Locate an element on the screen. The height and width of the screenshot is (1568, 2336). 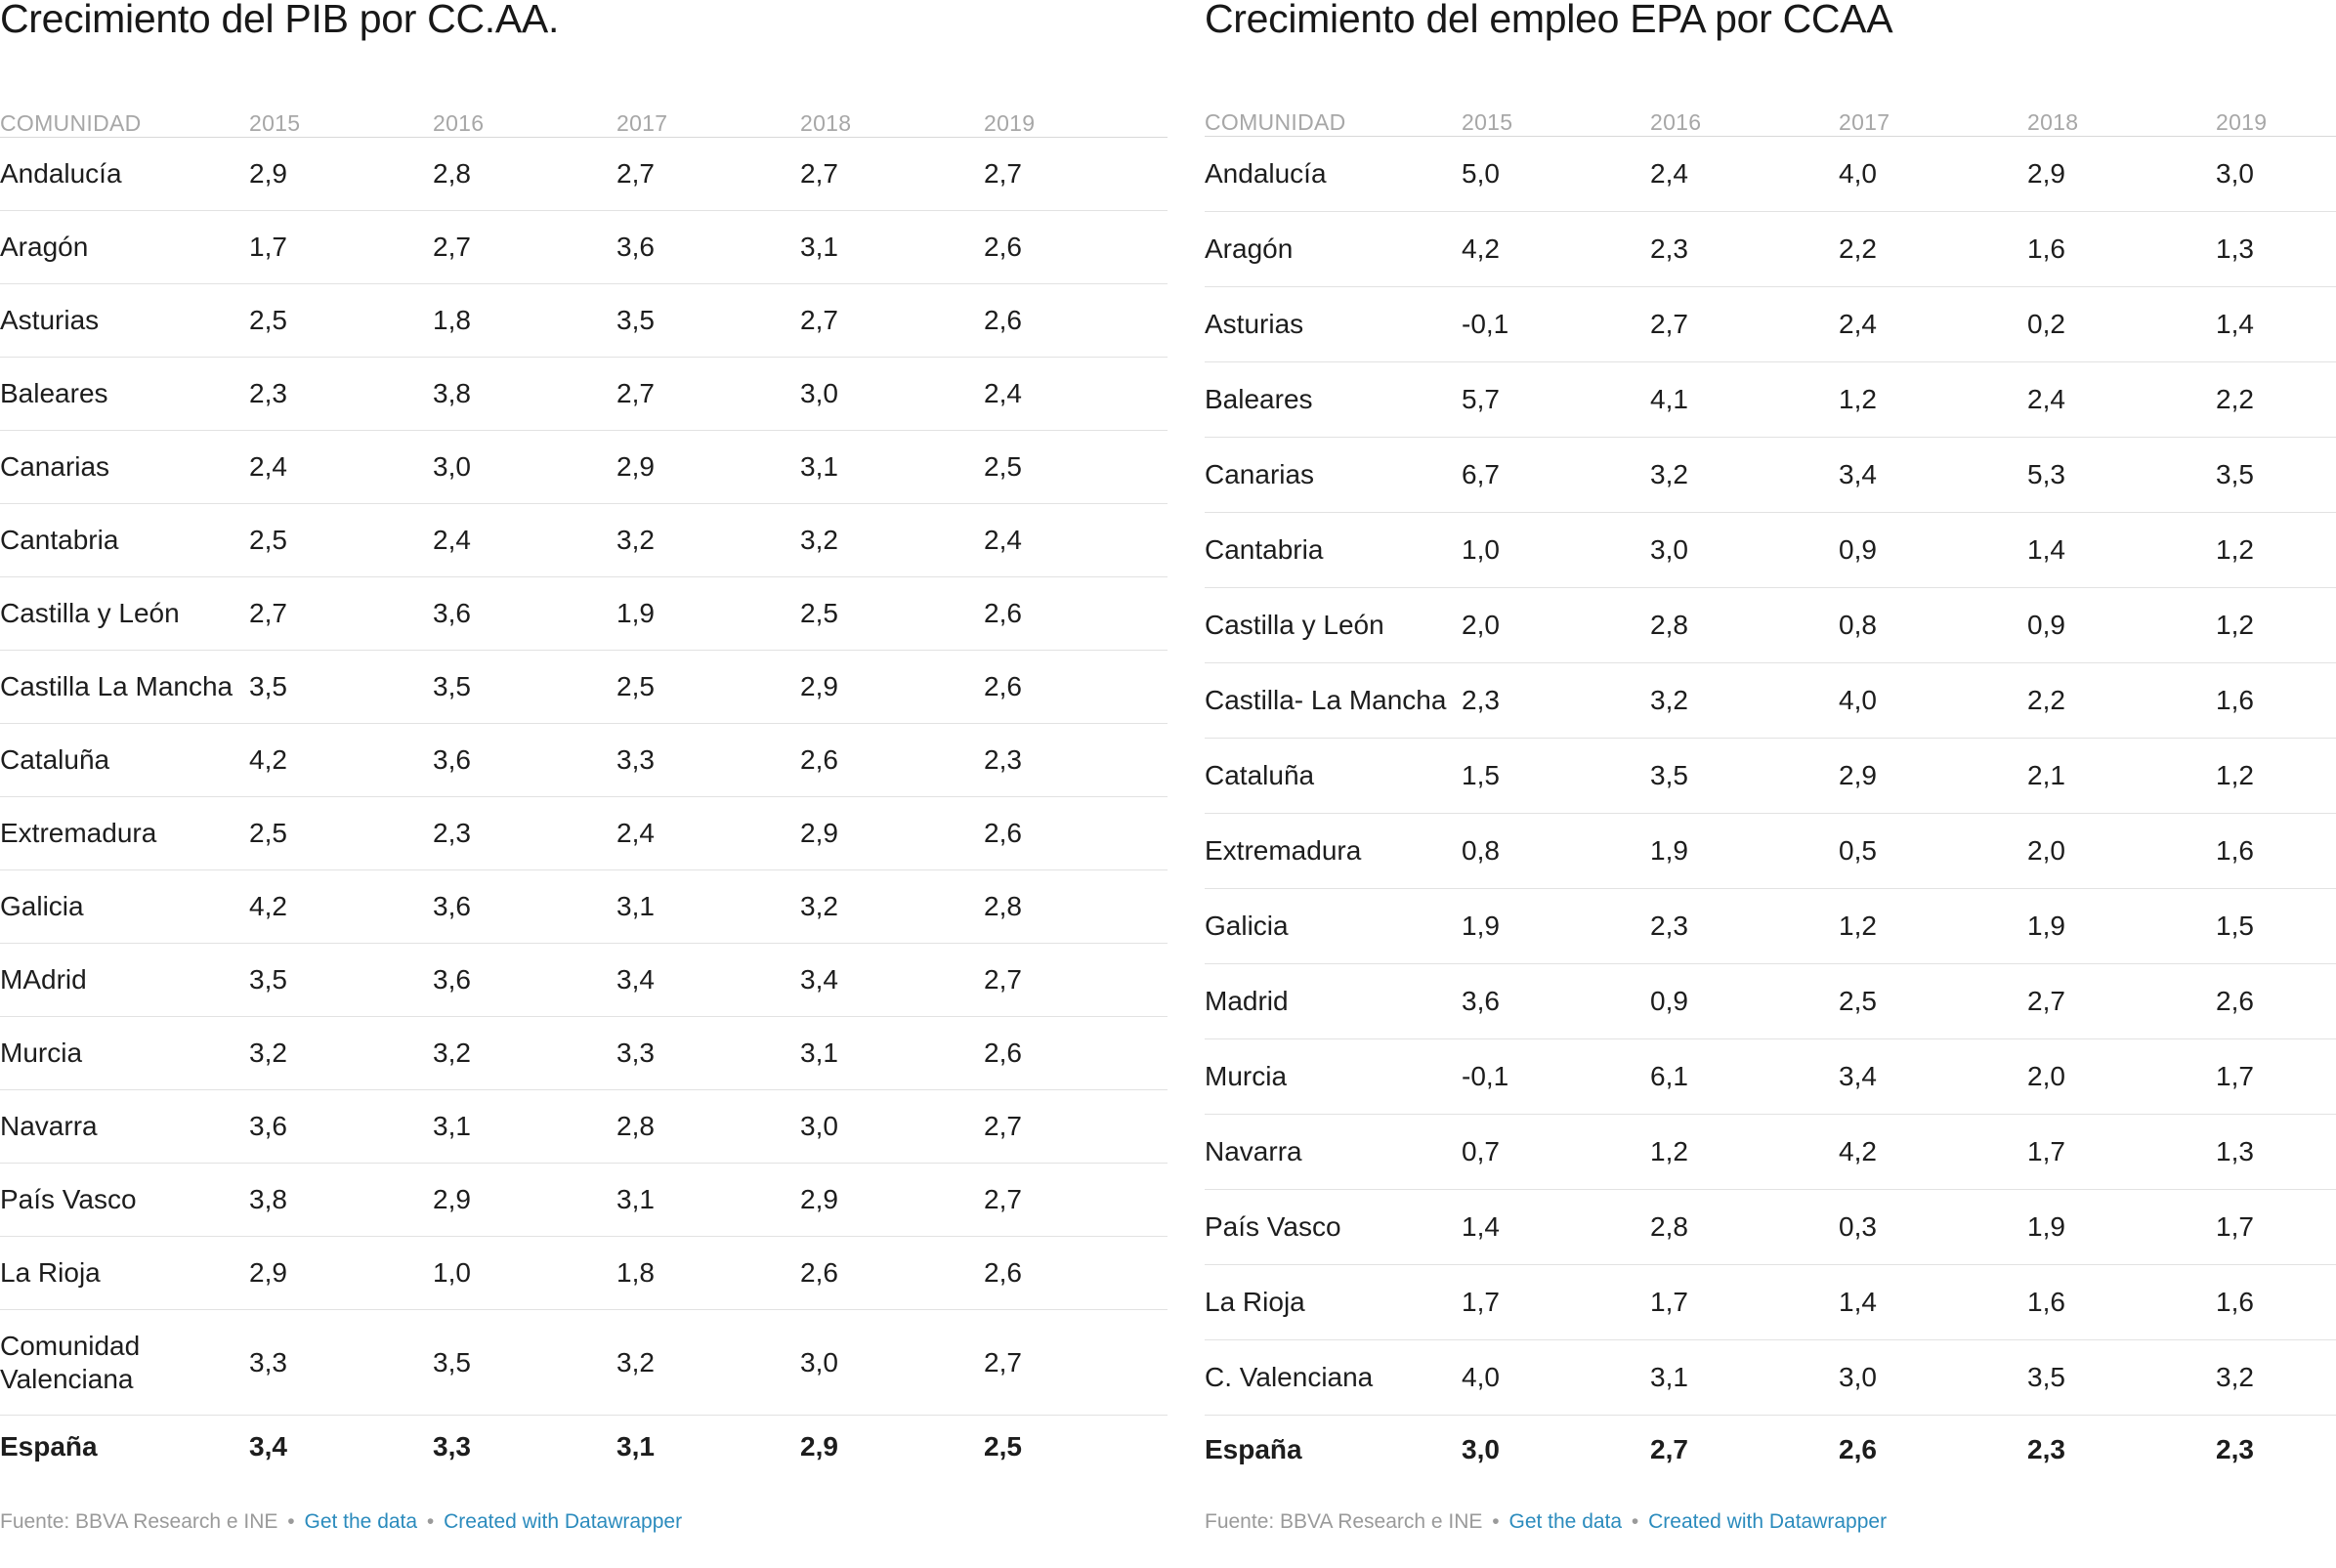
value-cell-2017: 2,9 is located at coordinates (708, 467).